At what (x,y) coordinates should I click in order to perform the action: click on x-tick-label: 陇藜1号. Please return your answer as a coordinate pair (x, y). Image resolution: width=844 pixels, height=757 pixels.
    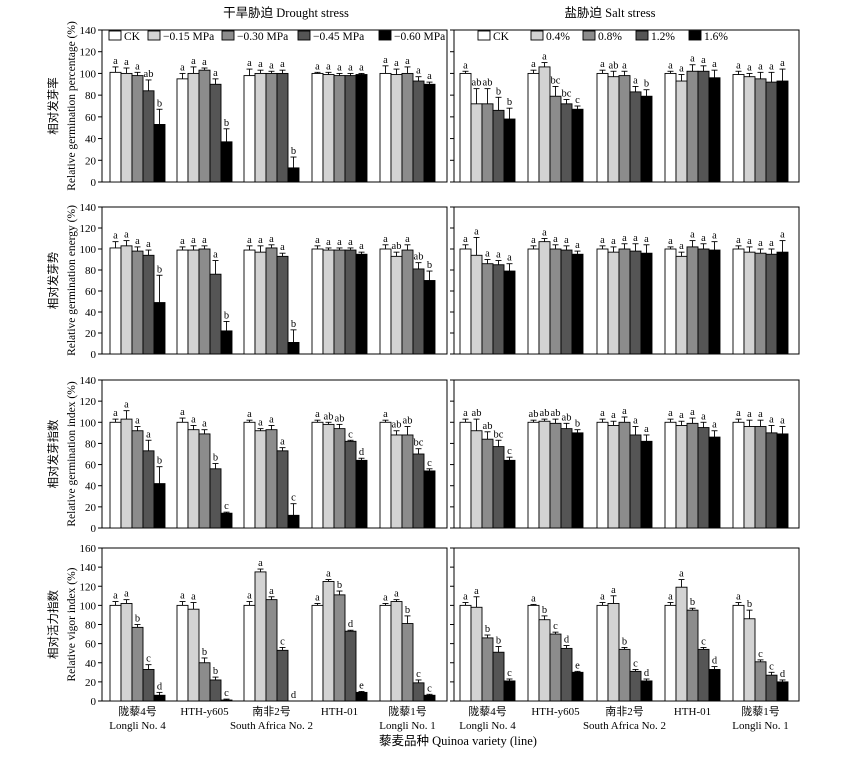
    Looking at the image, I should click on (407, 711).